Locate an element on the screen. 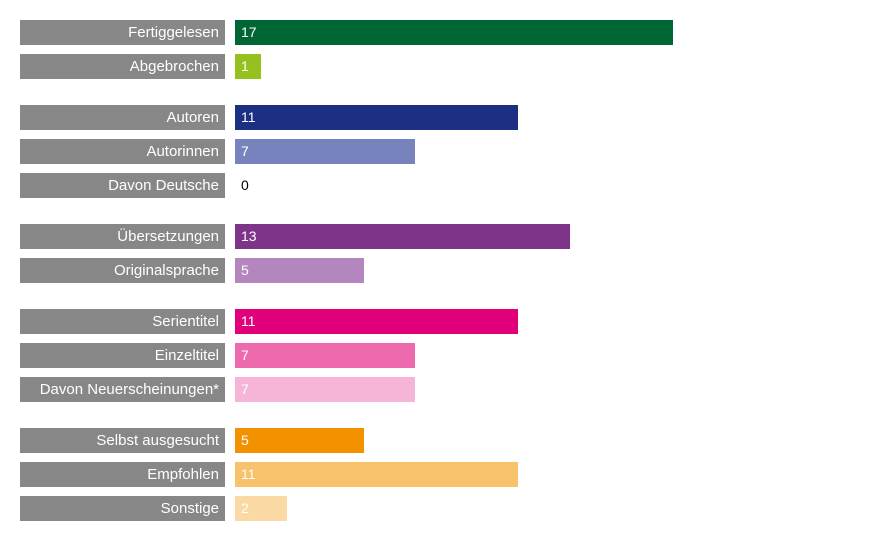 The image size is (874, 540). category-label: Autoren is located at coordinates (192, 117).